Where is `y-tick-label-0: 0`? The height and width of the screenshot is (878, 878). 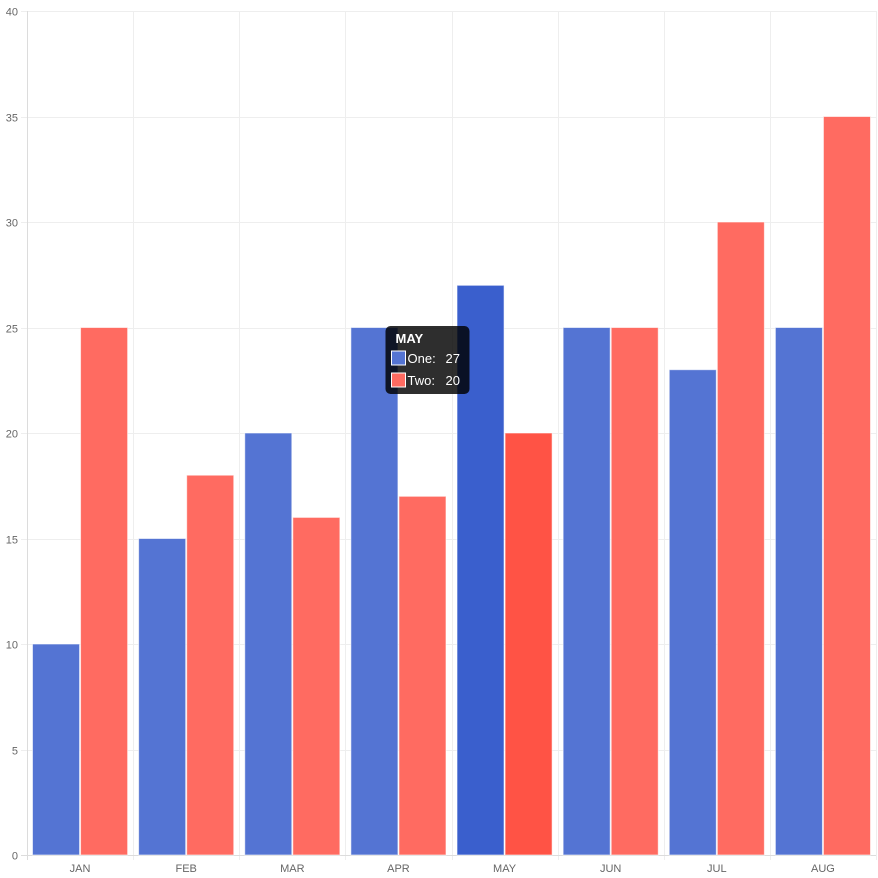
y-tick-label-0: 0 is located at coordinates (15, 857).